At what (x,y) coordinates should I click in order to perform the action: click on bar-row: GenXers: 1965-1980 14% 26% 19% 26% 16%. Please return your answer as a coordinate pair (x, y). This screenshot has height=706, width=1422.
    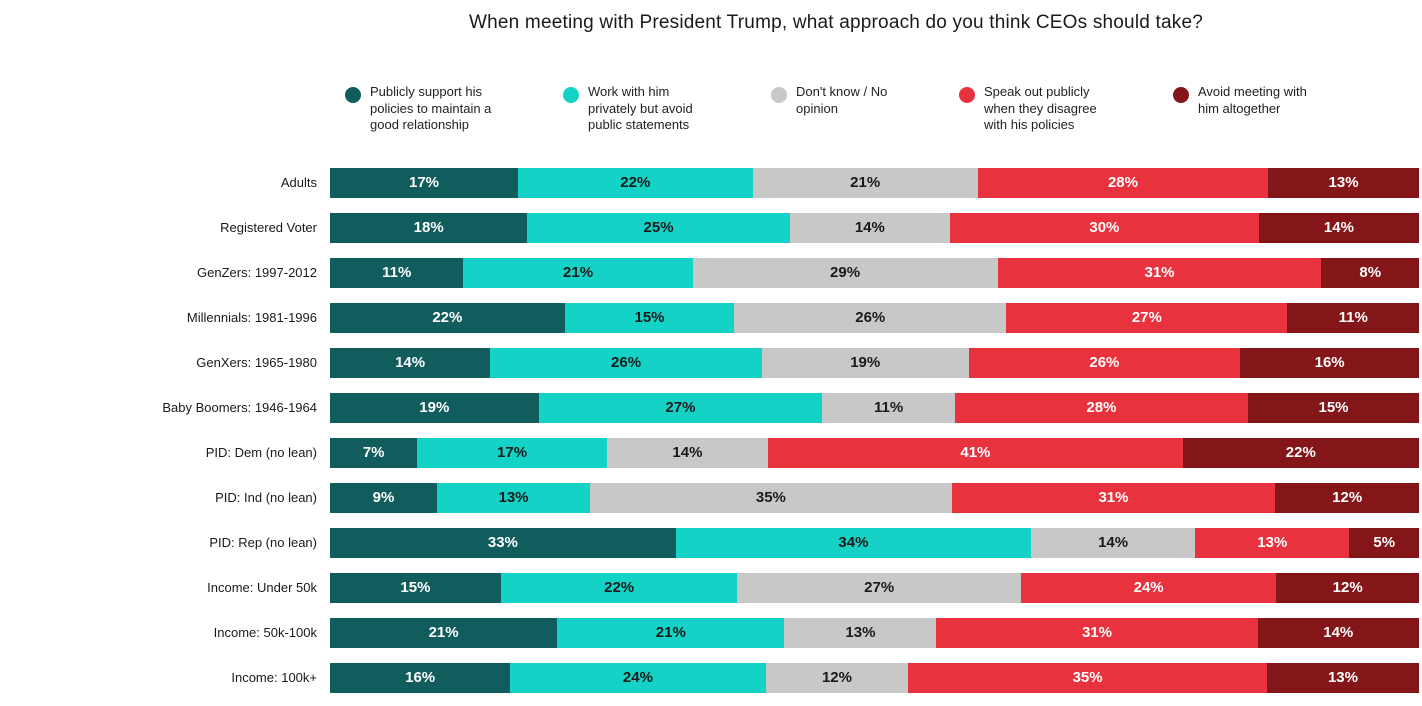
    Looking at the image, I should click on (710, 362).